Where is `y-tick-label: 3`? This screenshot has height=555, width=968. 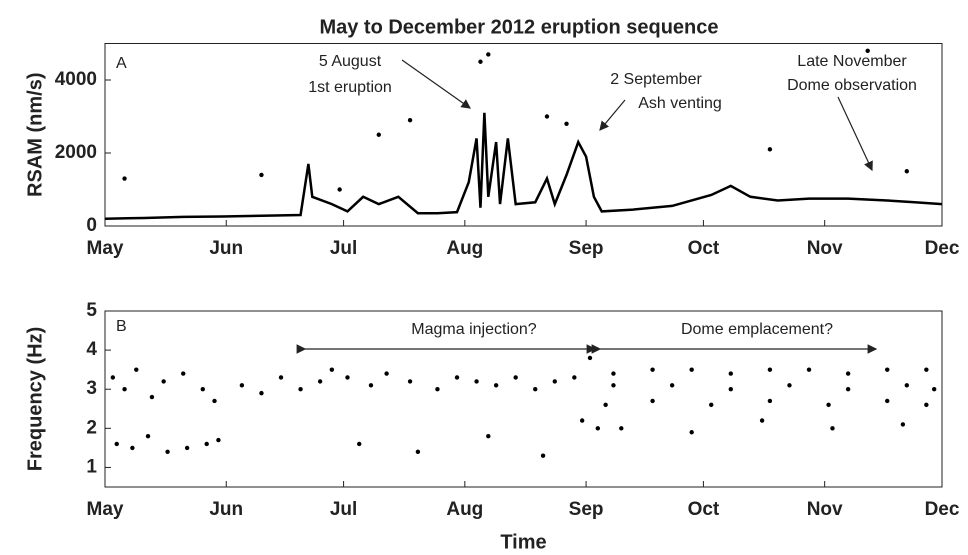 y-tick-label: 3 is located at coordinates (91, 388).